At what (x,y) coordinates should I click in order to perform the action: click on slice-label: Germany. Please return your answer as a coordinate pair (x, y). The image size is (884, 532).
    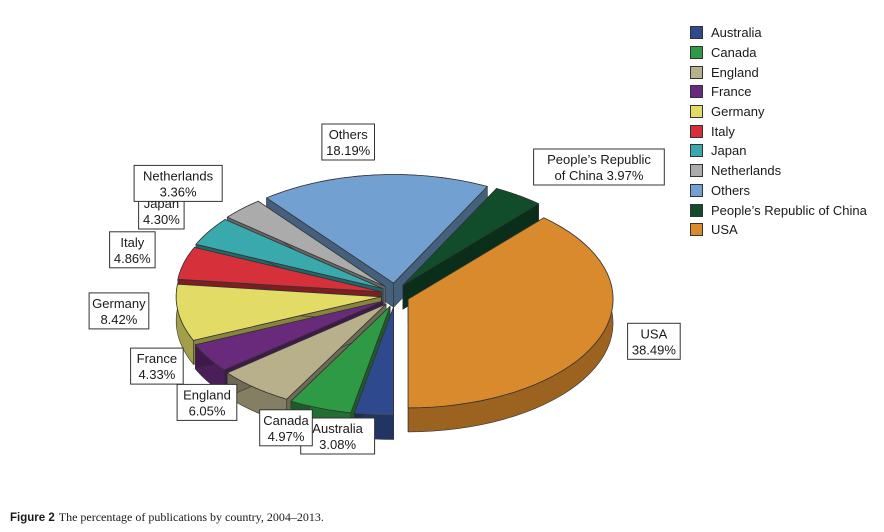
    Looking at the image, I should click on (119, 303).